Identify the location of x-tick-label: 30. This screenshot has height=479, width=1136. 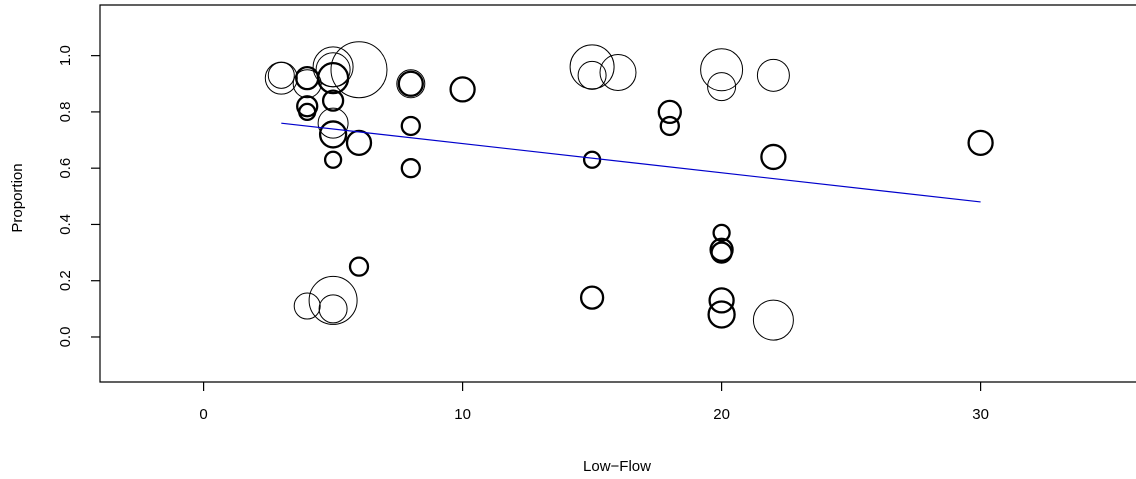
(980, 414).